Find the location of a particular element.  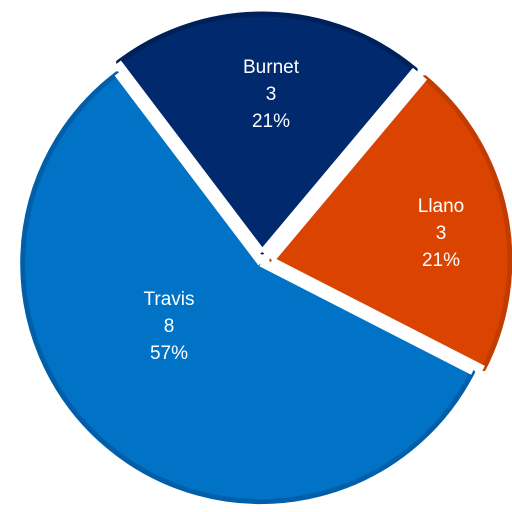

data-label-burnet-category: Burnet is located at coordinates (271, 67).